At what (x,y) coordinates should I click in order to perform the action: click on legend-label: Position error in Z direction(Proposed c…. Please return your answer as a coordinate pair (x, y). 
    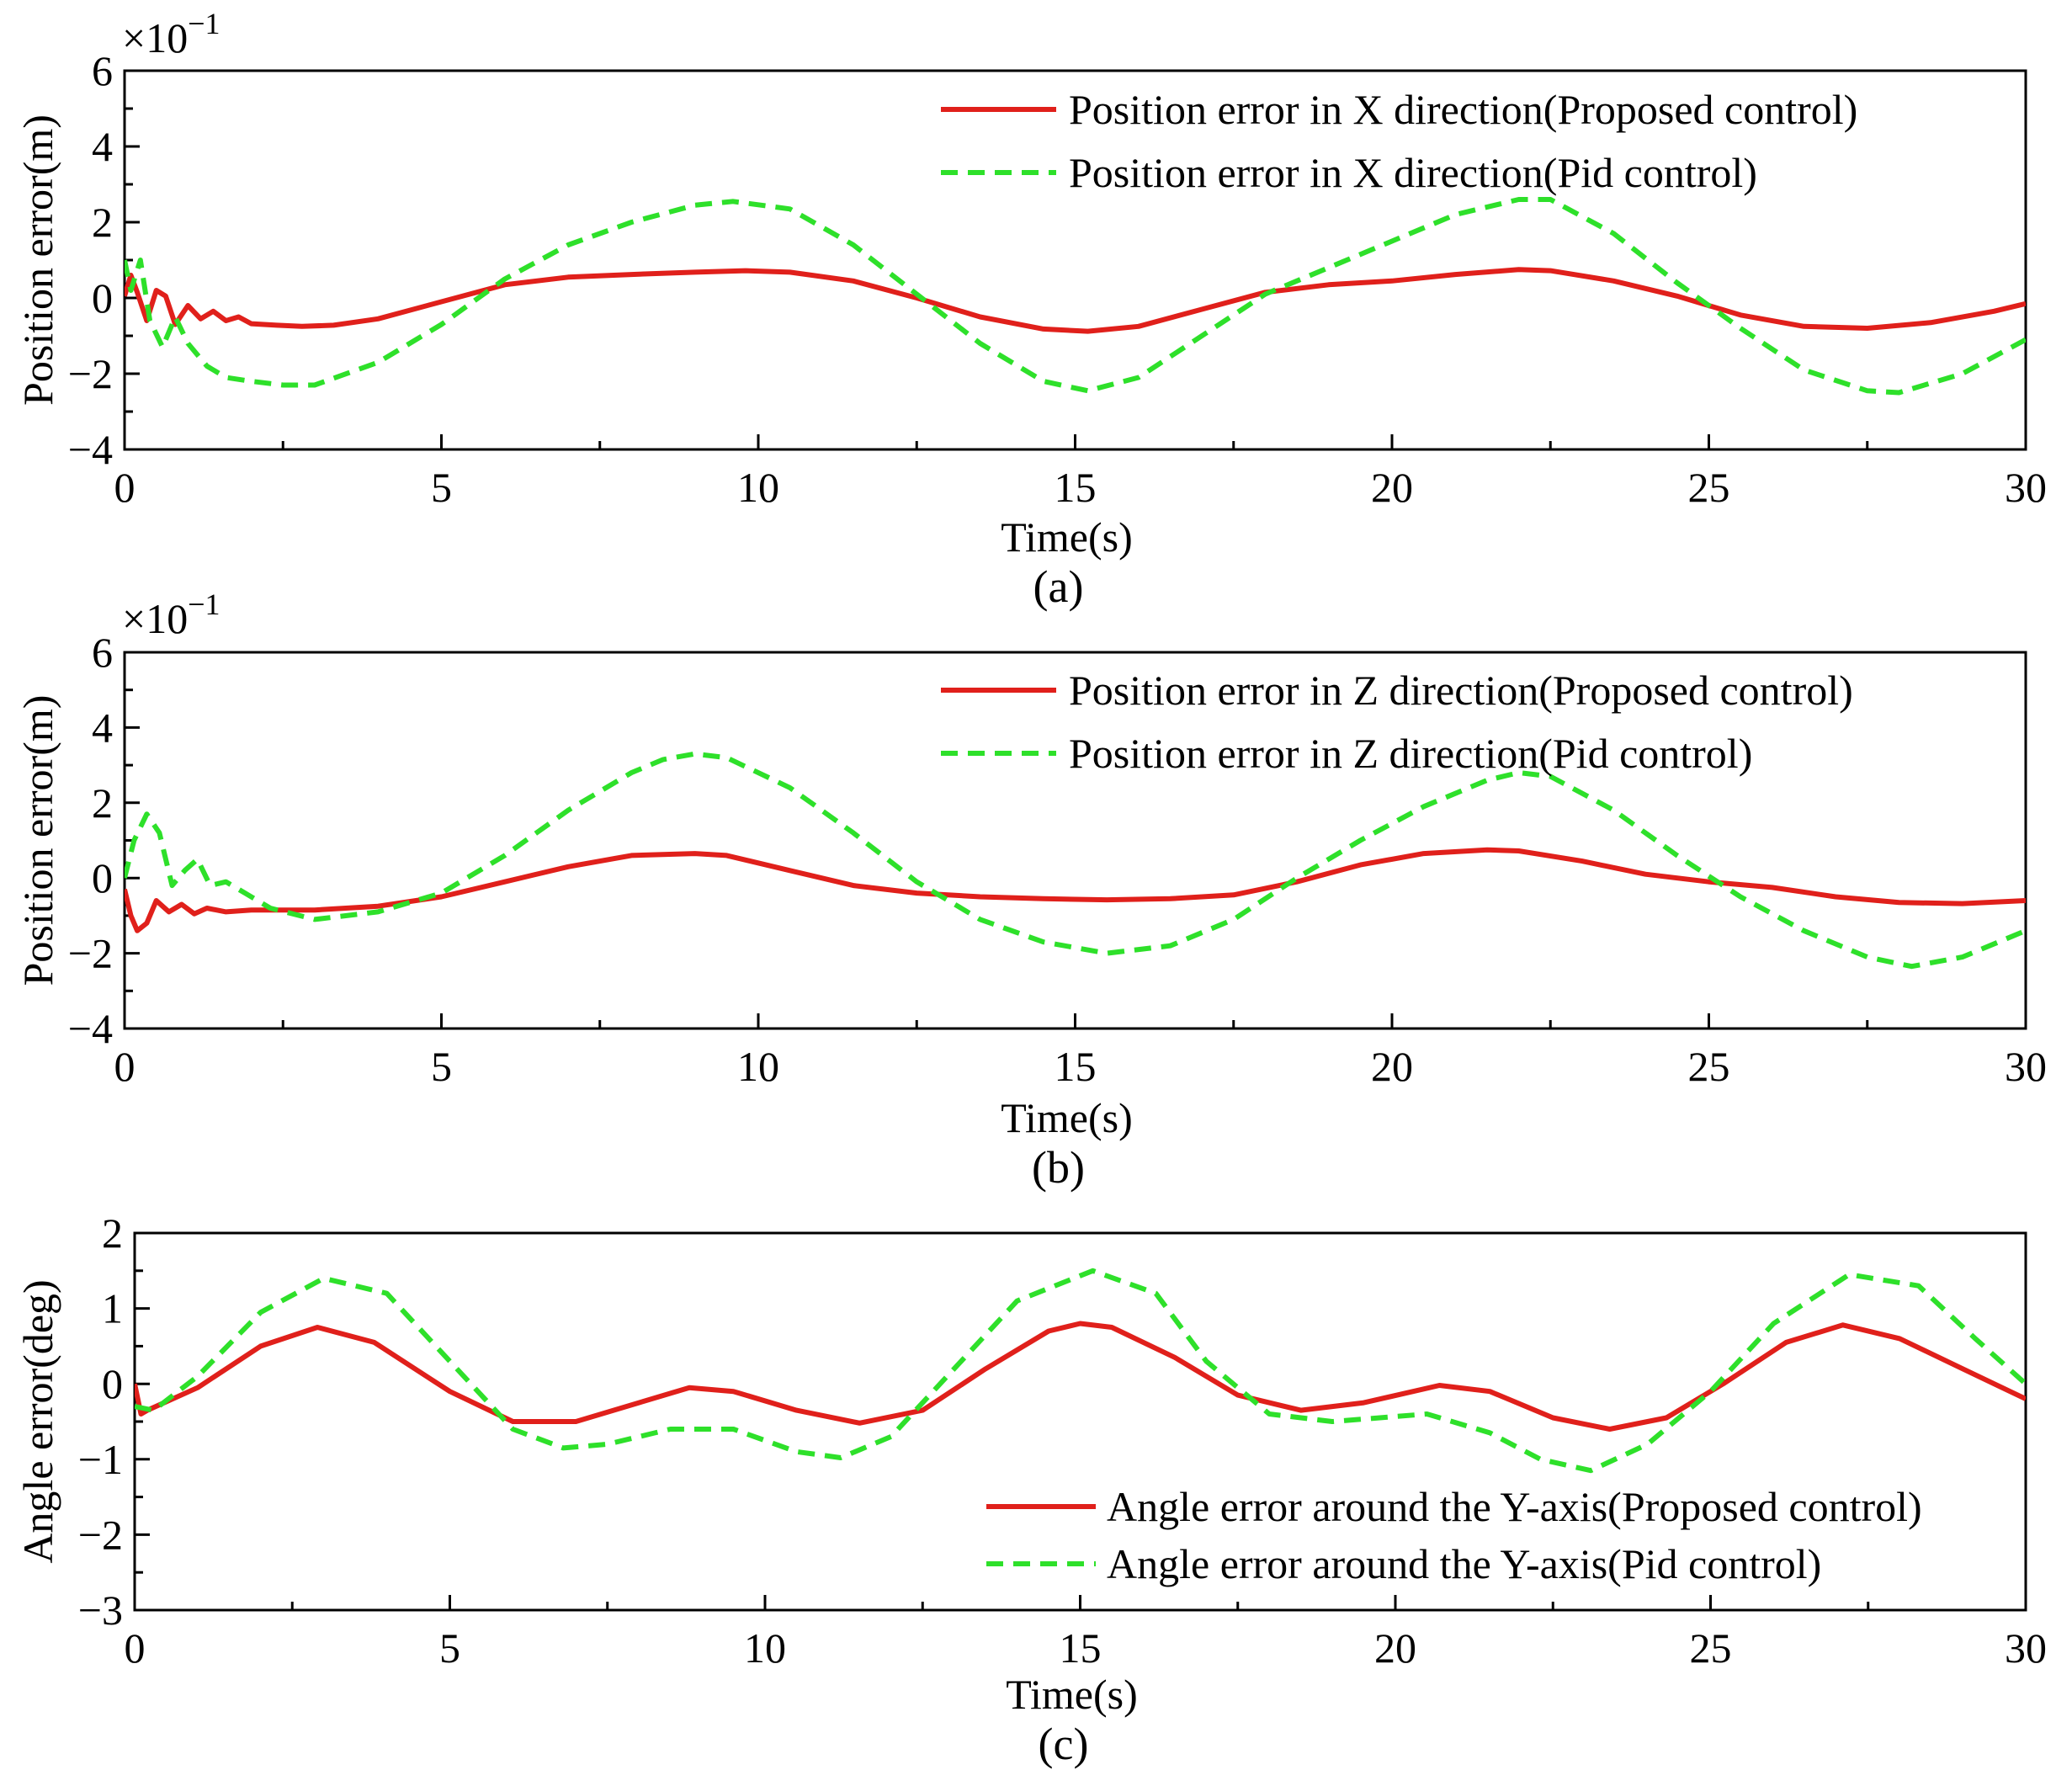
    Looking at the image, I should click on (1461, 690).